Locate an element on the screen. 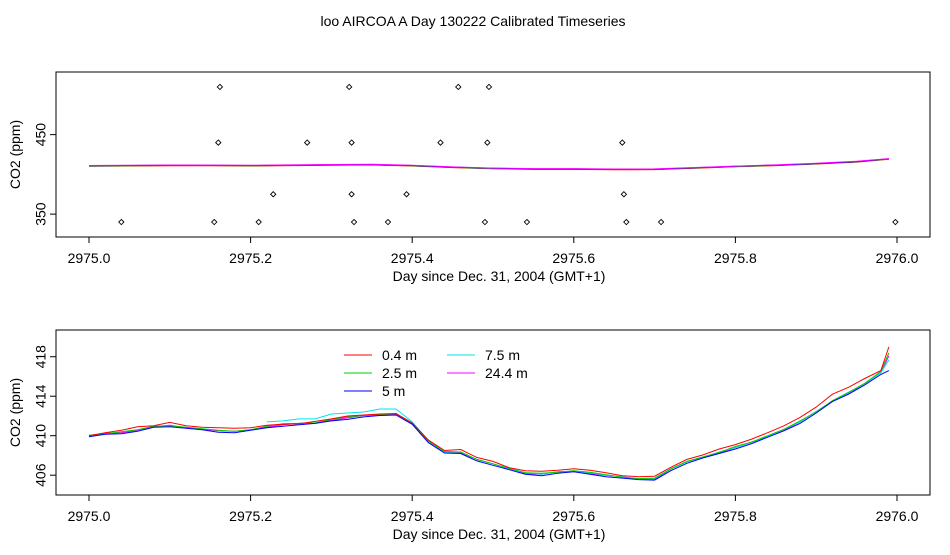 This screenshot has height=555, width=950. legend-label: 2.5 m is located at coordinates (399, 373).